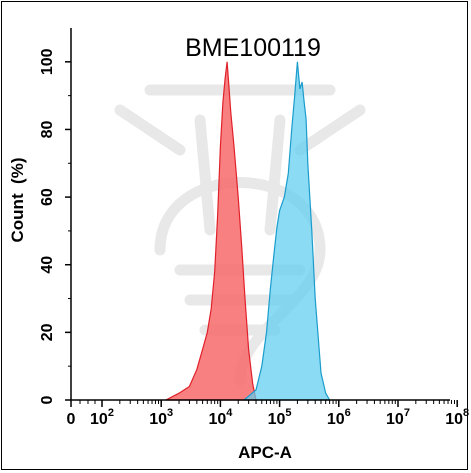  I want to click on y-axis-label: Count (%), so click(17, 200).